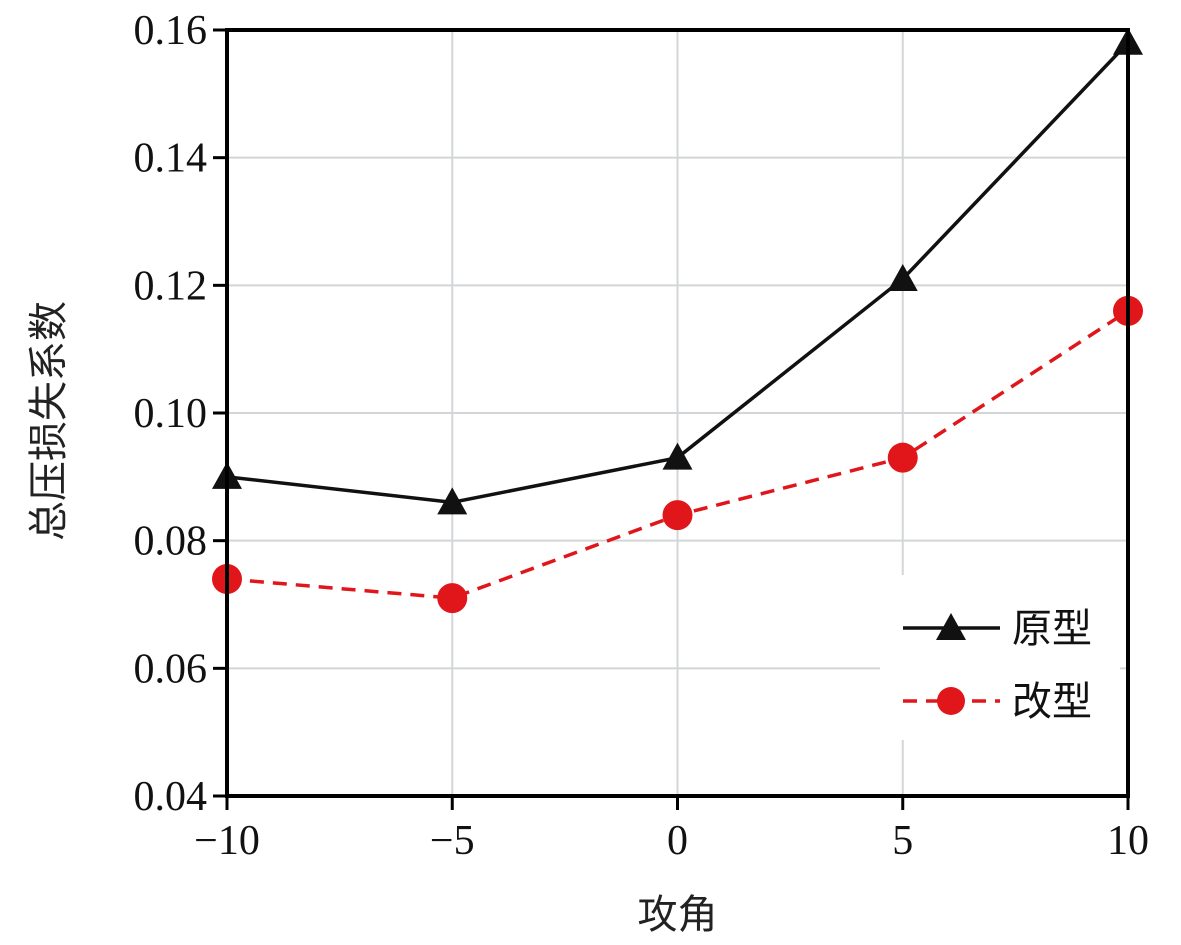 This screenshot has height=945, width=1181. What do you see at coordinates (678, 915) in the screenshot?
I see `x-axis-title: 攻角` at bounding box center [678, 915].